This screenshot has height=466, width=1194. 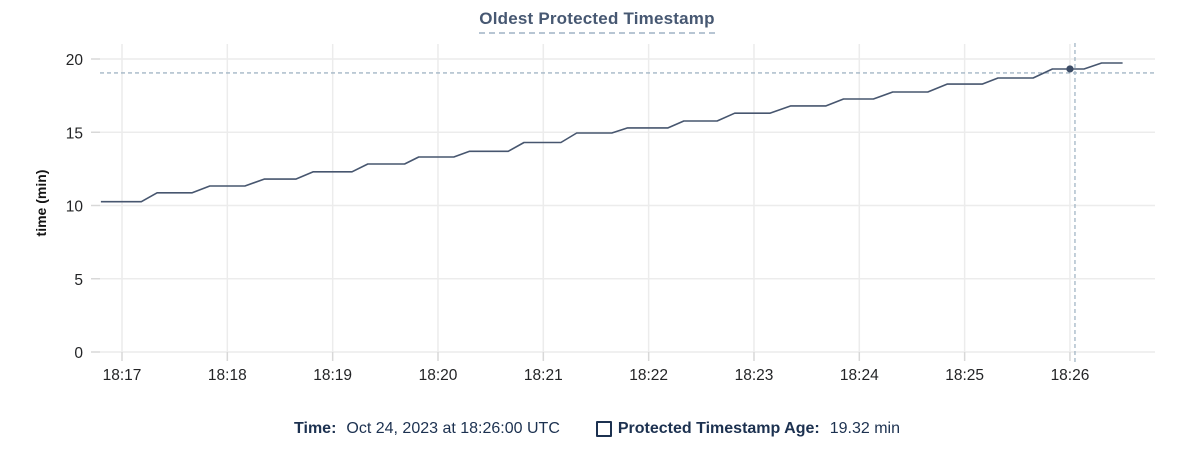 What do you see at coordinates (75, 207) in the screenshot?
I see `y-tick-label: 10` at bounding box center [75, 207].